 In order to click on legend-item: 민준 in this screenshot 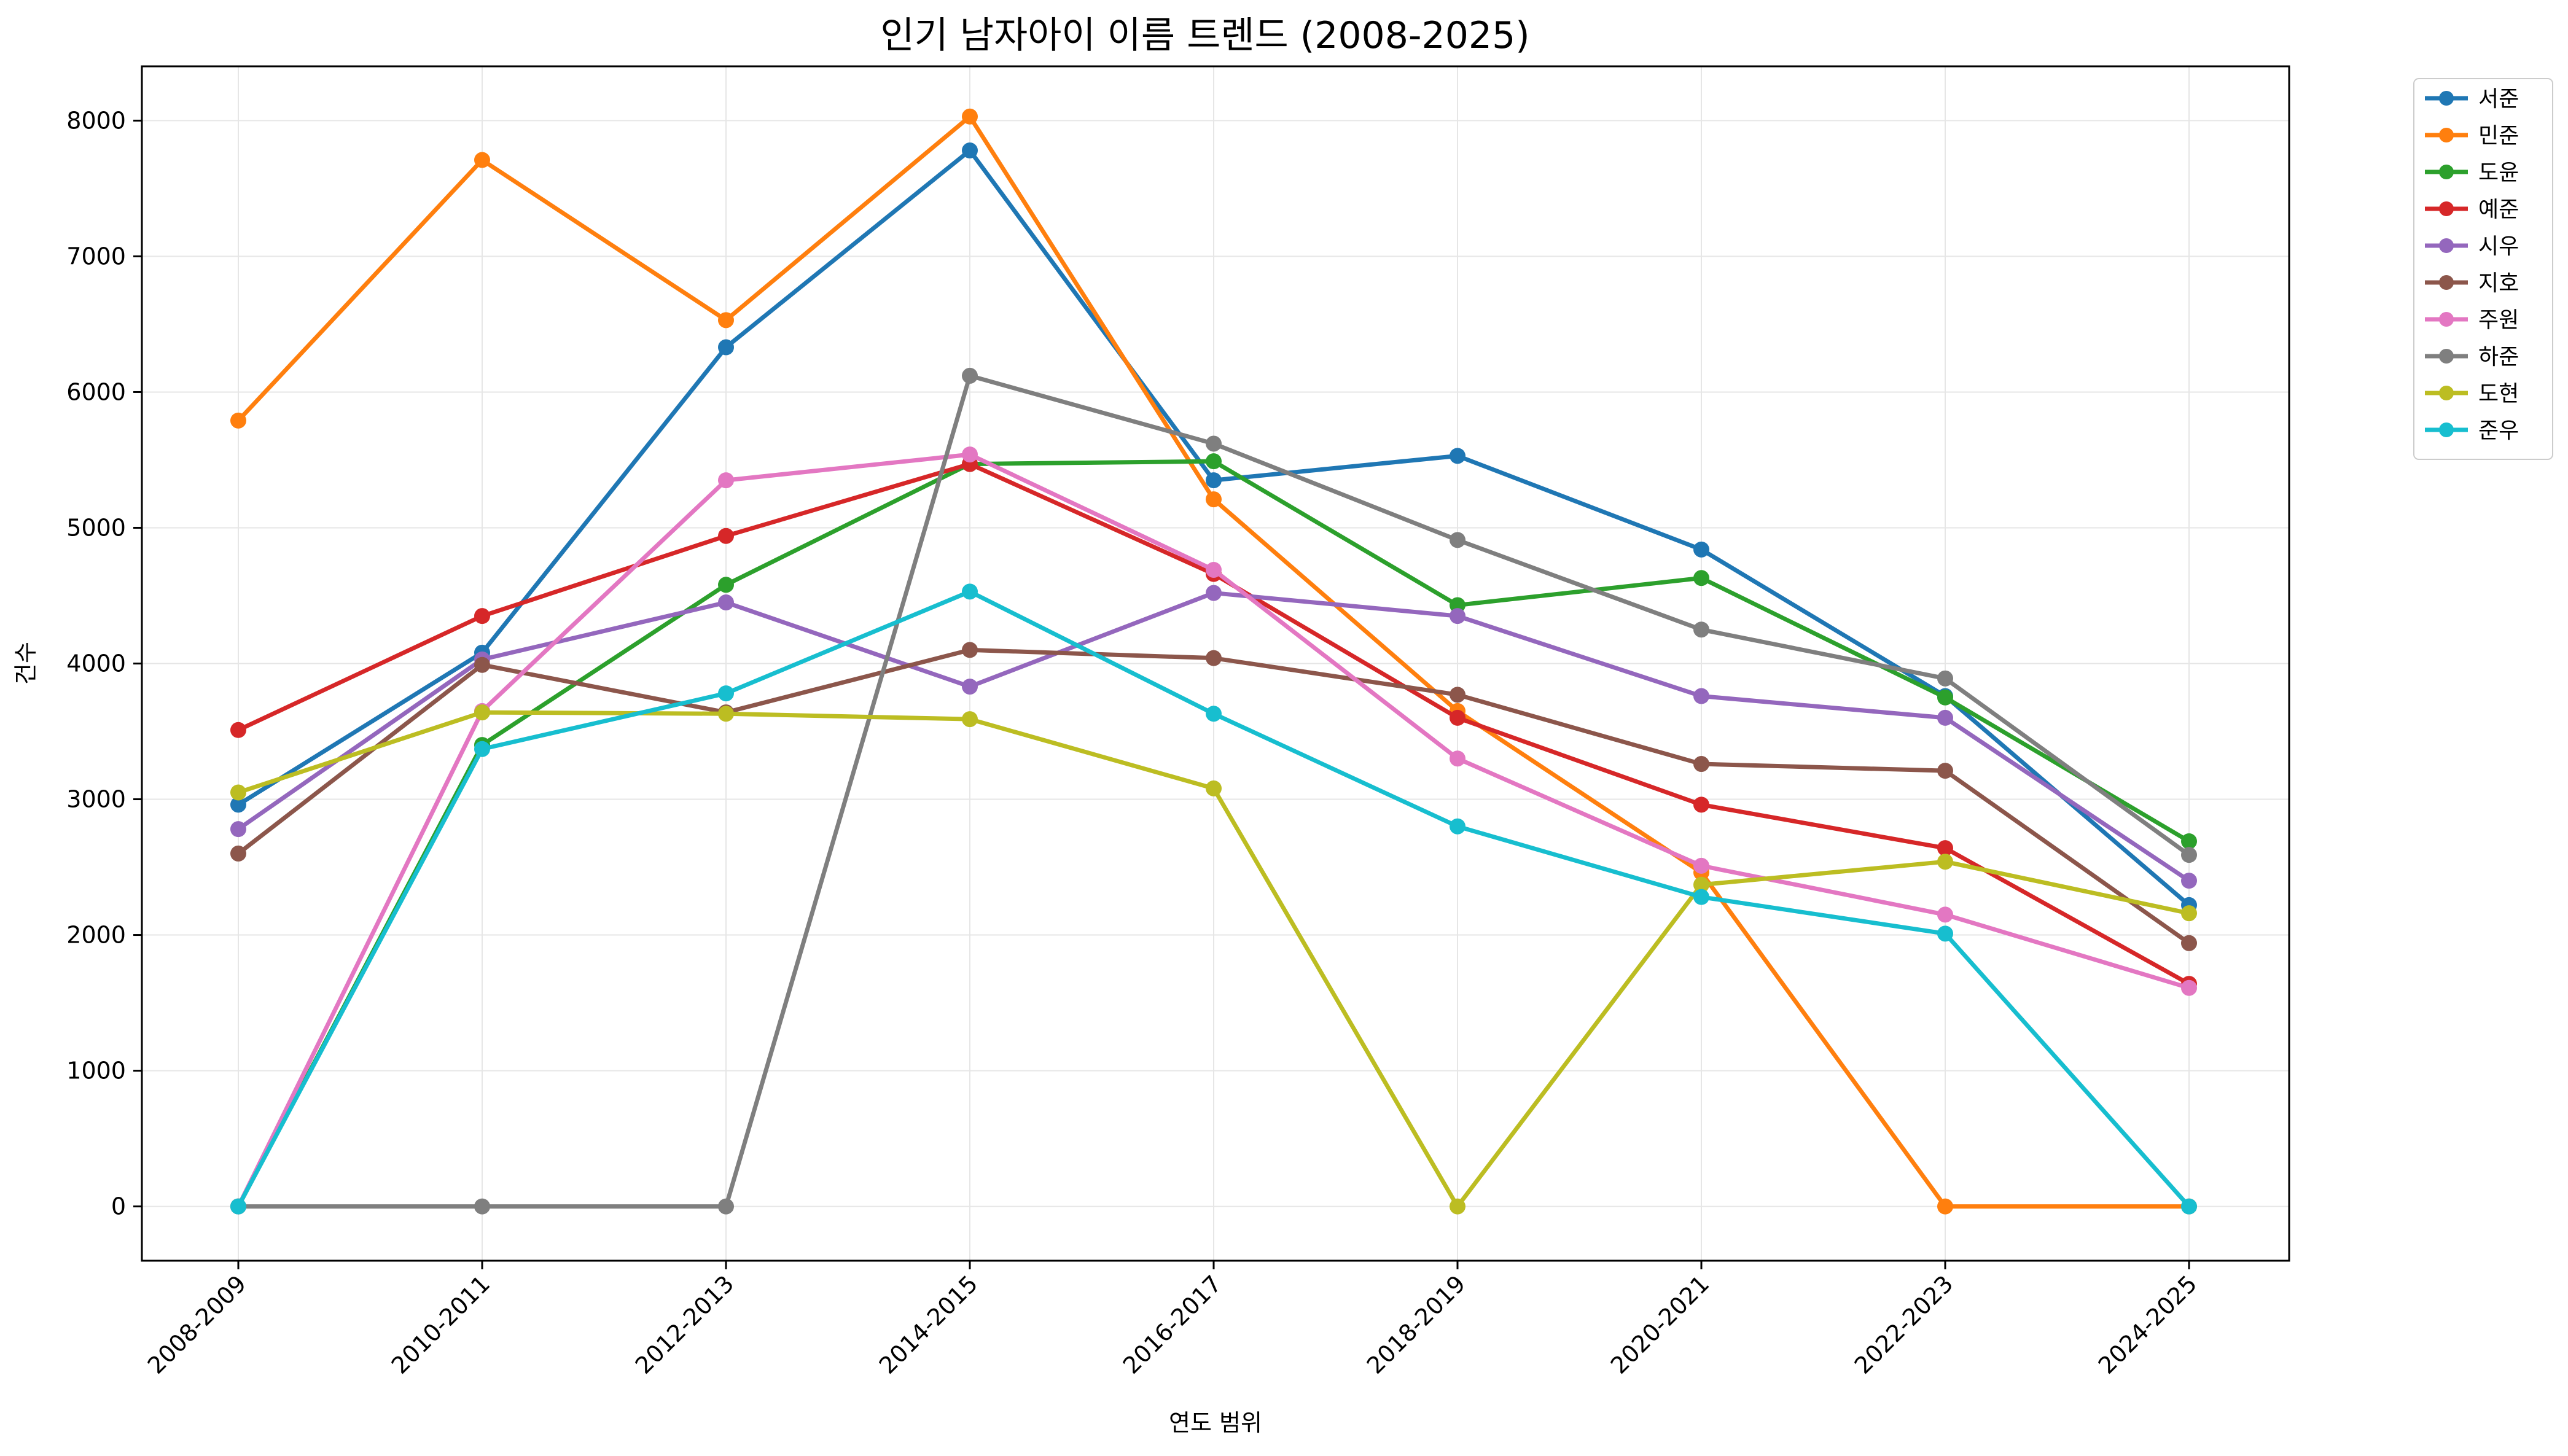, I will do `click(2472, 136)`.